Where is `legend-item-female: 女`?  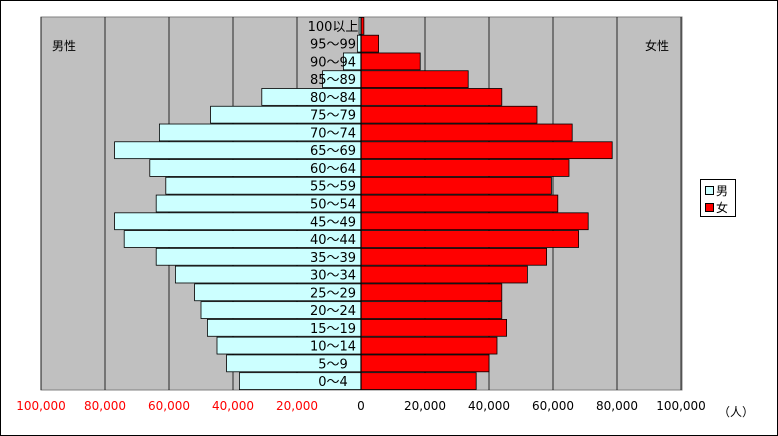 legend-item-female: 女 is located at coordinates (716, 207).